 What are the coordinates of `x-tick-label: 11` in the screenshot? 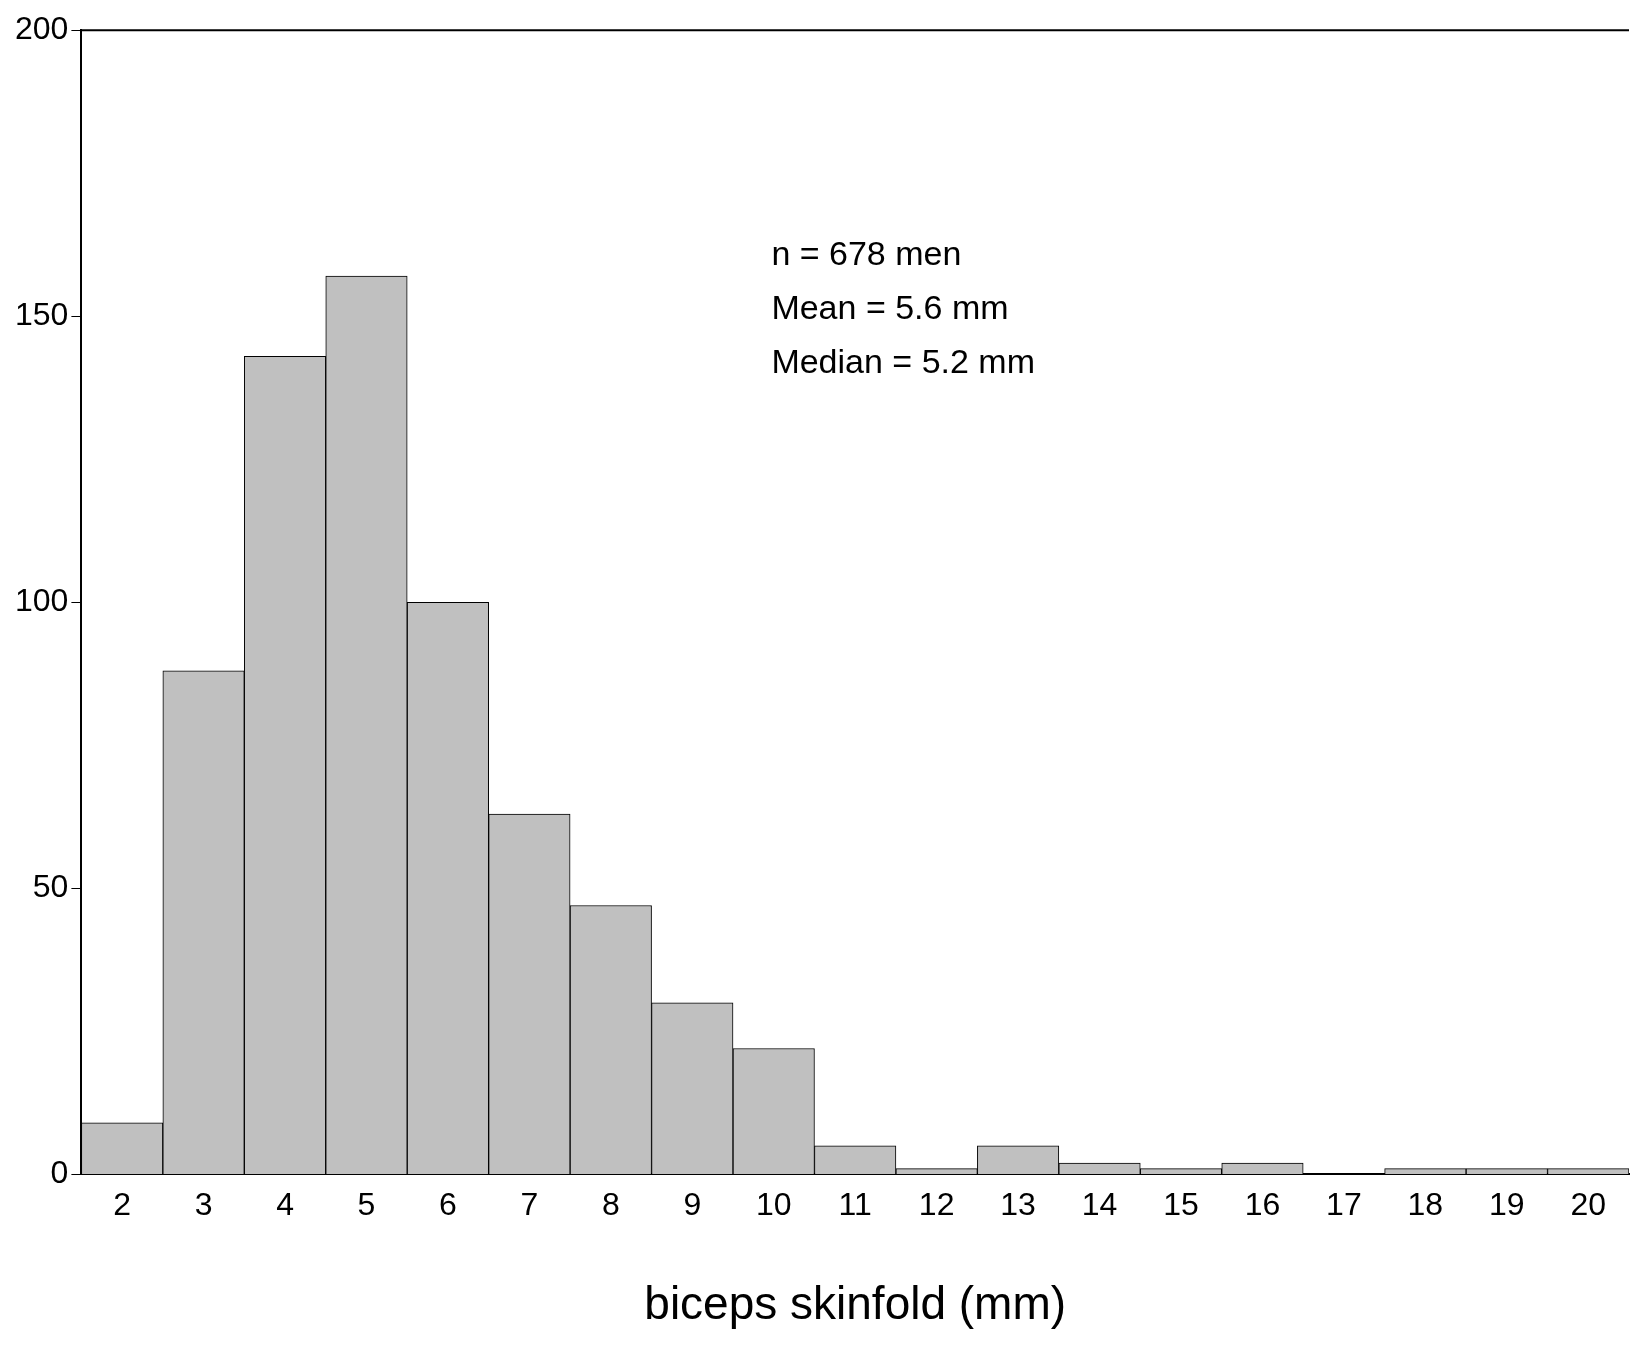 It's located at (855, 1204).